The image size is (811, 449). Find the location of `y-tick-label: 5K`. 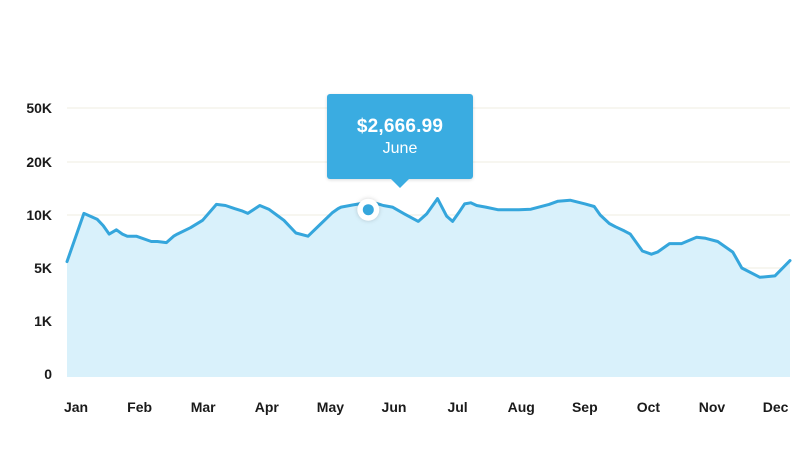

y-tick-label: 5K is located at coordinates (43, 268).